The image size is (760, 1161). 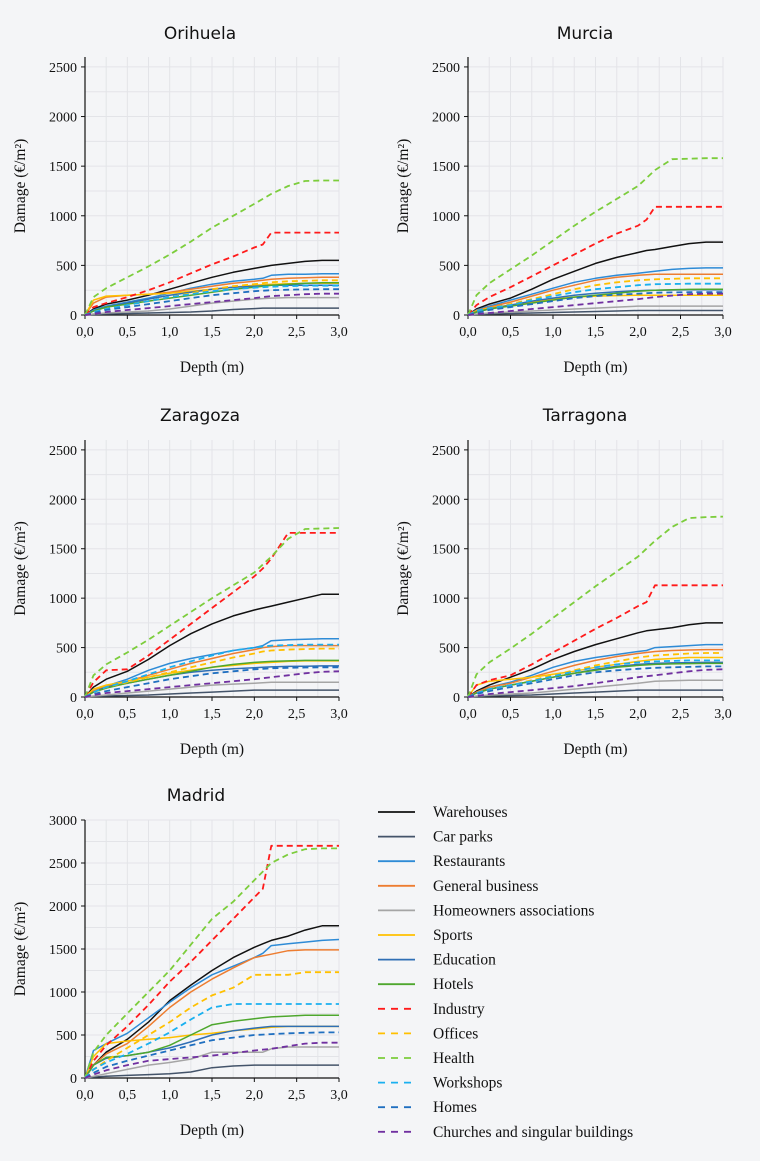 What do you see at coordinates (454, 1058) in the screenshot?
I see `legend-label-health: Health` at bounding box center [454, 1058].